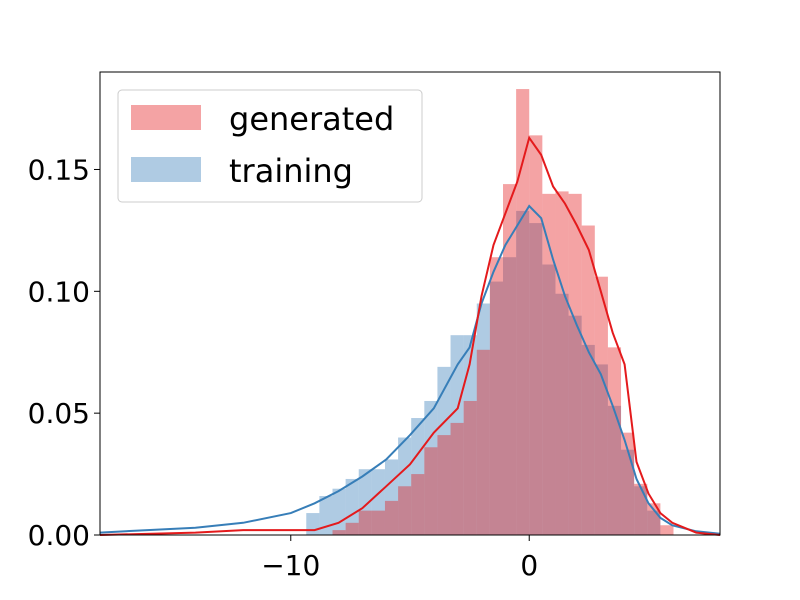  I want to click on y-tick-label: 0.15, so click(59, 169).